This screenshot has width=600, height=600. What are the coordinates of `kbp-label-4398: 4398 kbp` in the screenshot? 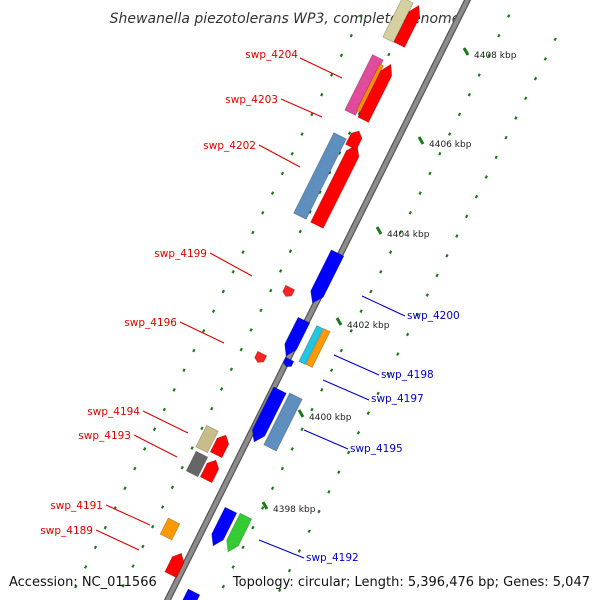 It's located at (294, 510).